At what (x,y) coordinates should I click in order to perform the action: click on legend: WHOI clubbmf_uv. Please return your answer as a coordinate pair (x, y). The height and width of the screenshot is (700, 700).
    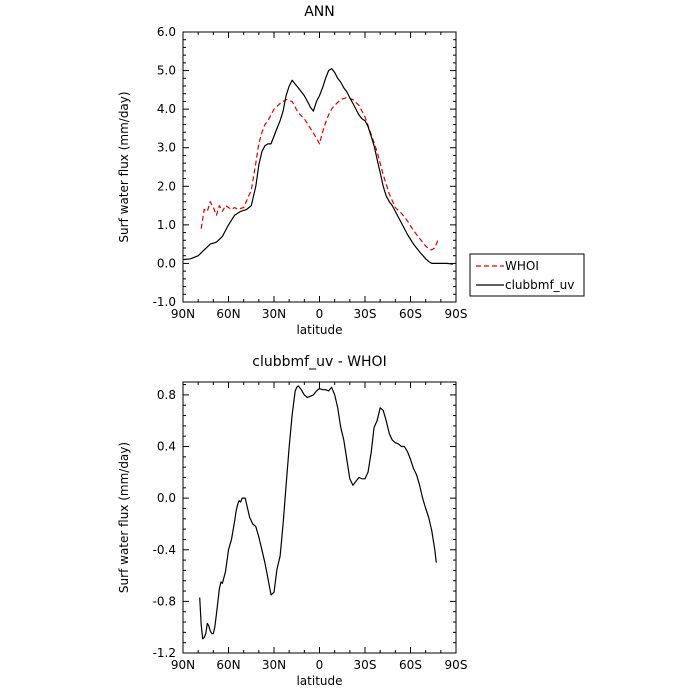
    Looking at the image, I should click on (527, 275).